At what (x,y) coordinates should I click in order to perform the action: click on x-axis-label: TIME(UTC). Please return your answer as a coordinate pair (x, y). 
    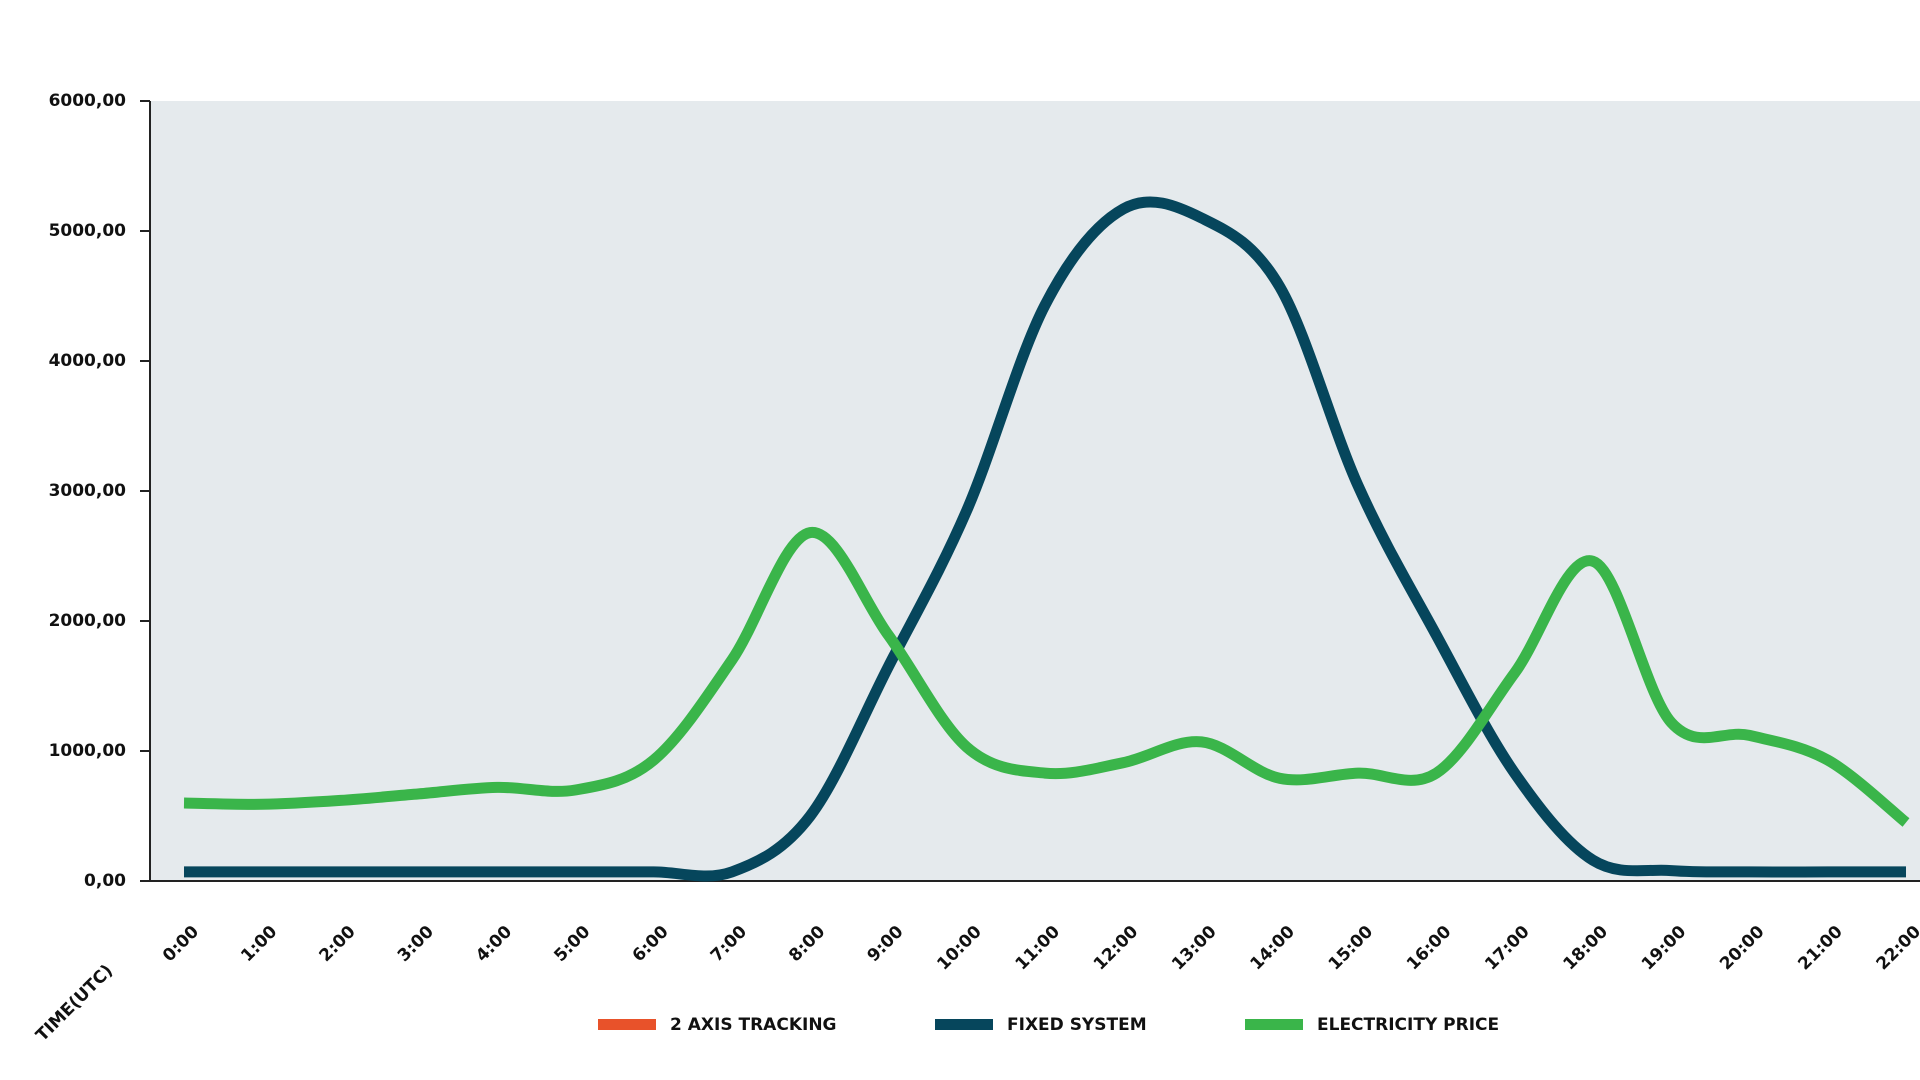
    Looking at the image, I should click on (74, 1003).